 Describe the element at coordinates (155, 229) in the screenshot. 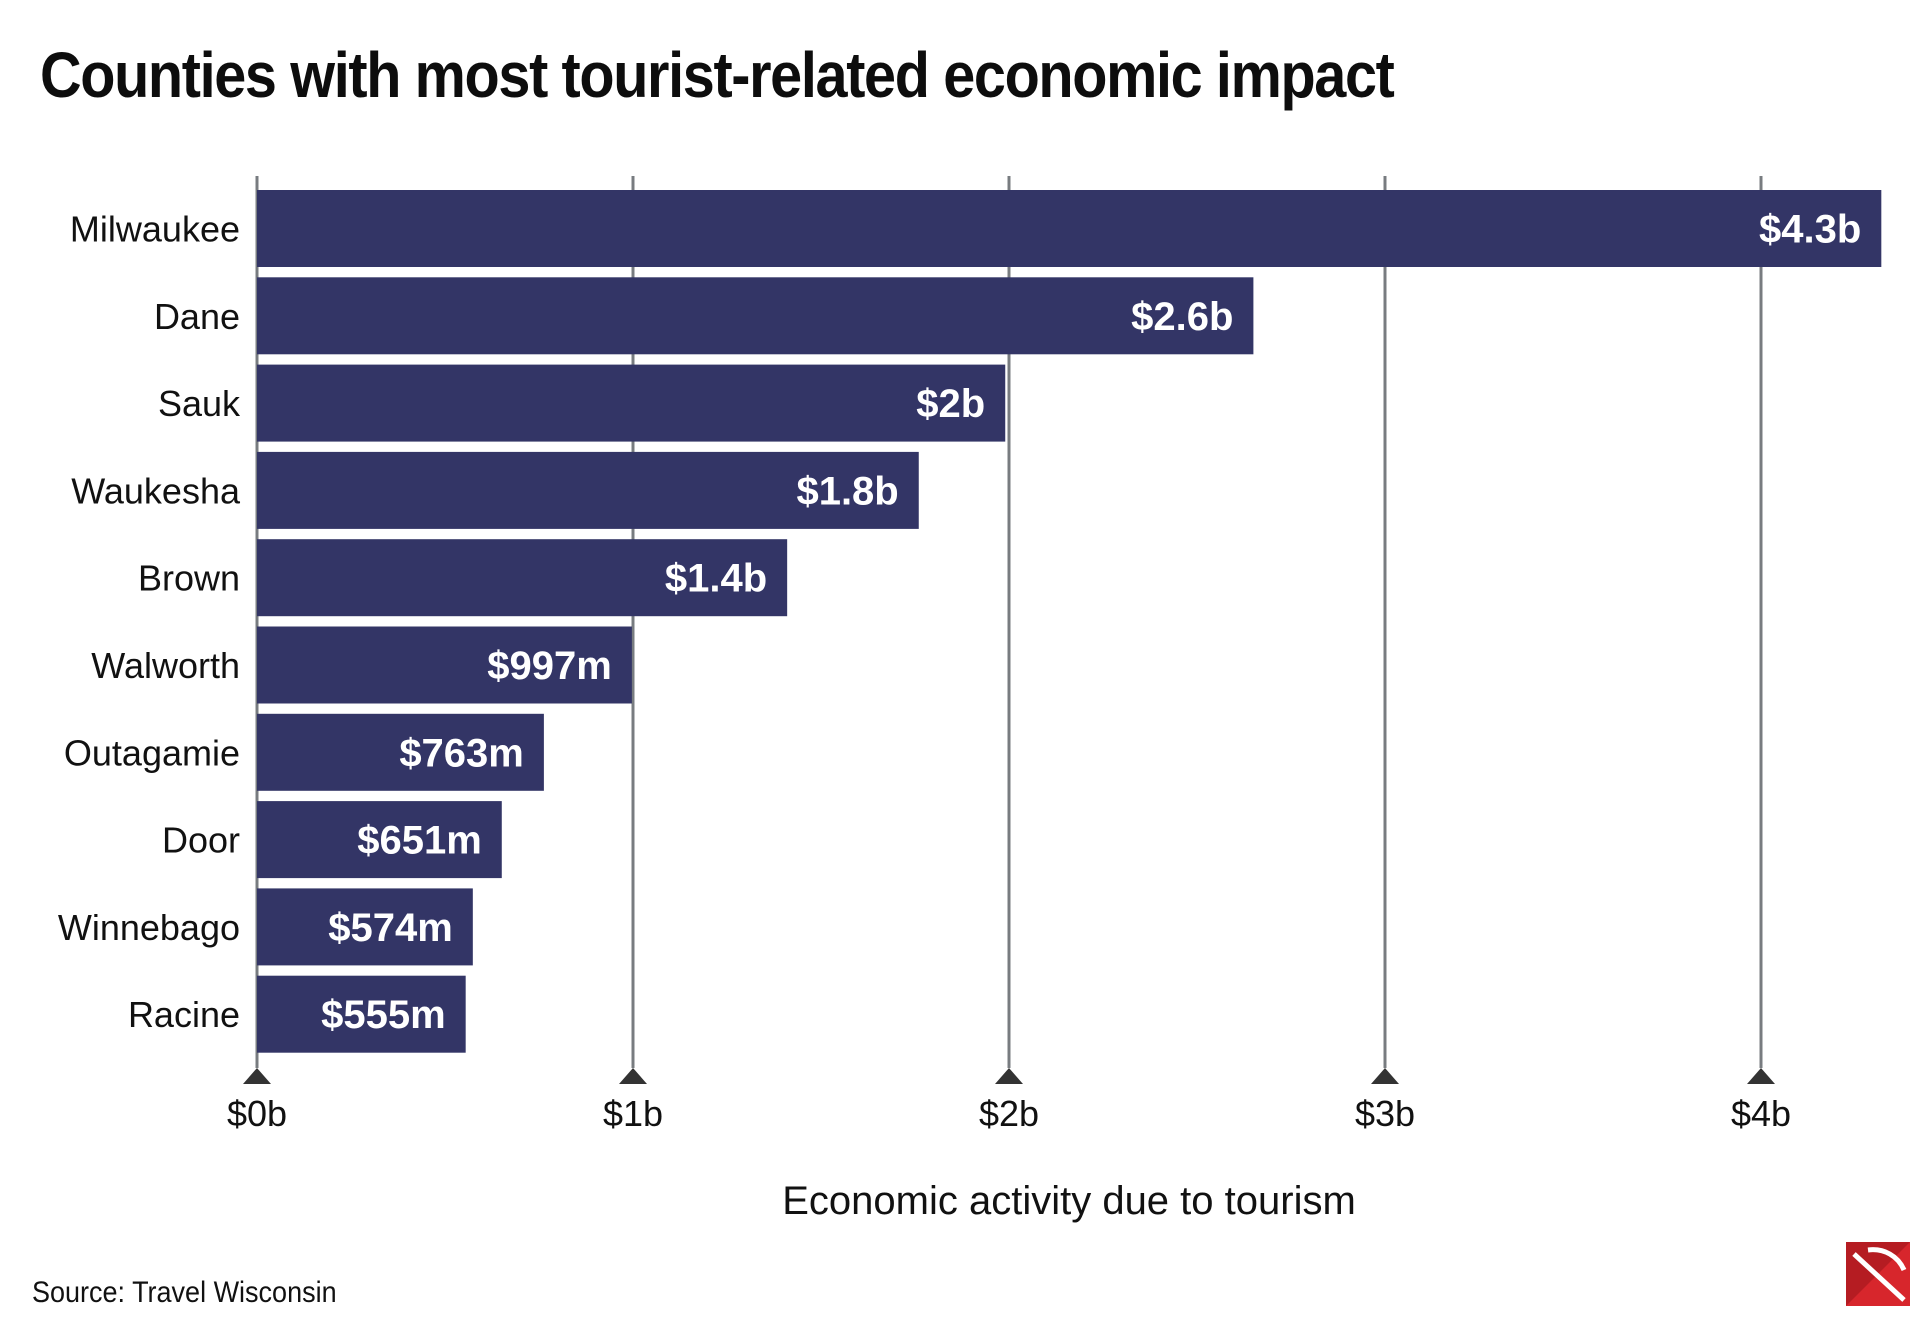

I see `category-label: Milwaukee` at that location.